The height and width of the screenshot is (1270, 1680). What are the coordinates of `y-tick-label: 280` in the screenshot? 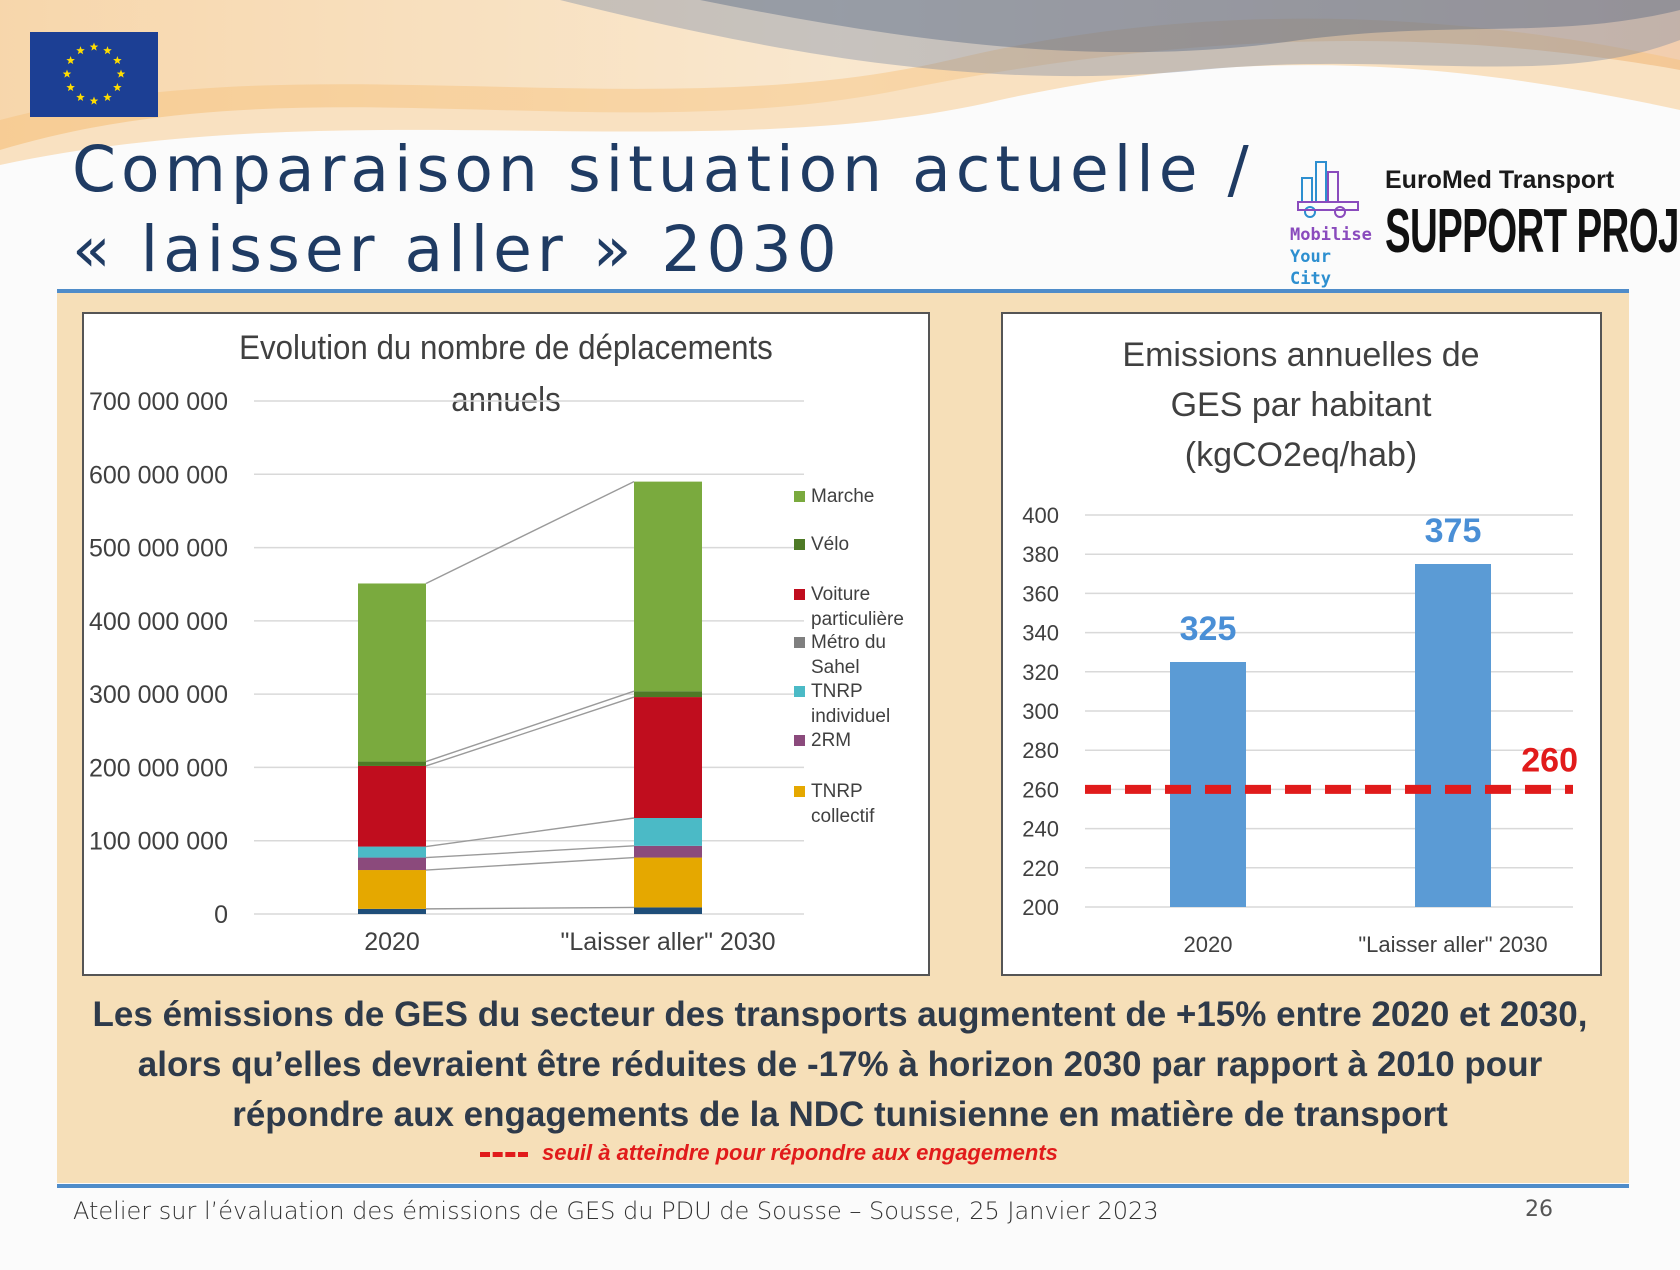 It's located at (1040, 750).